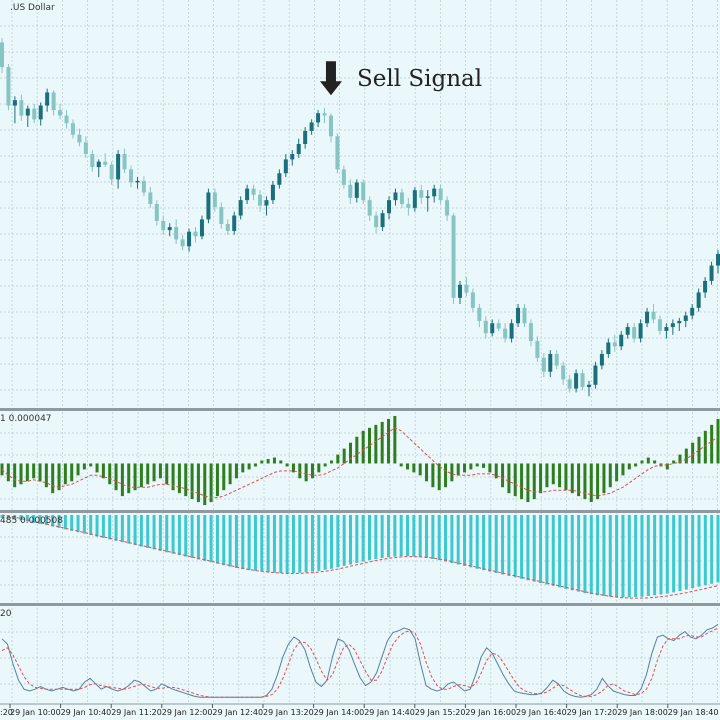  What do you see at coordinates (31, 521) in the screenshot?
I see `histogram-2-label: 485 0.000508` at bounding box center [31, 521].